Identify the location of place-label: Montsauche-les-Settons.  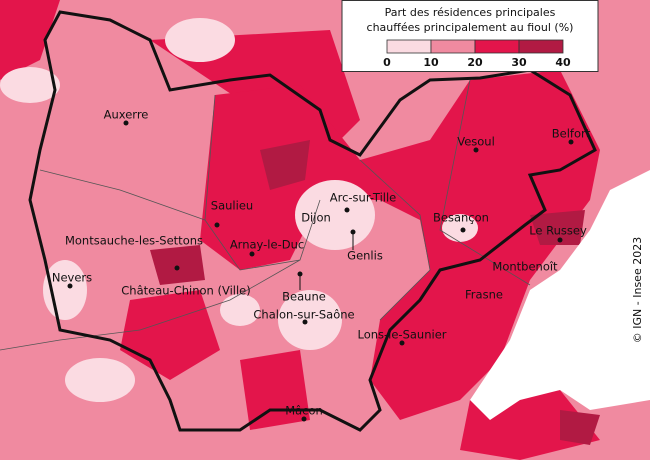
(134, 241).